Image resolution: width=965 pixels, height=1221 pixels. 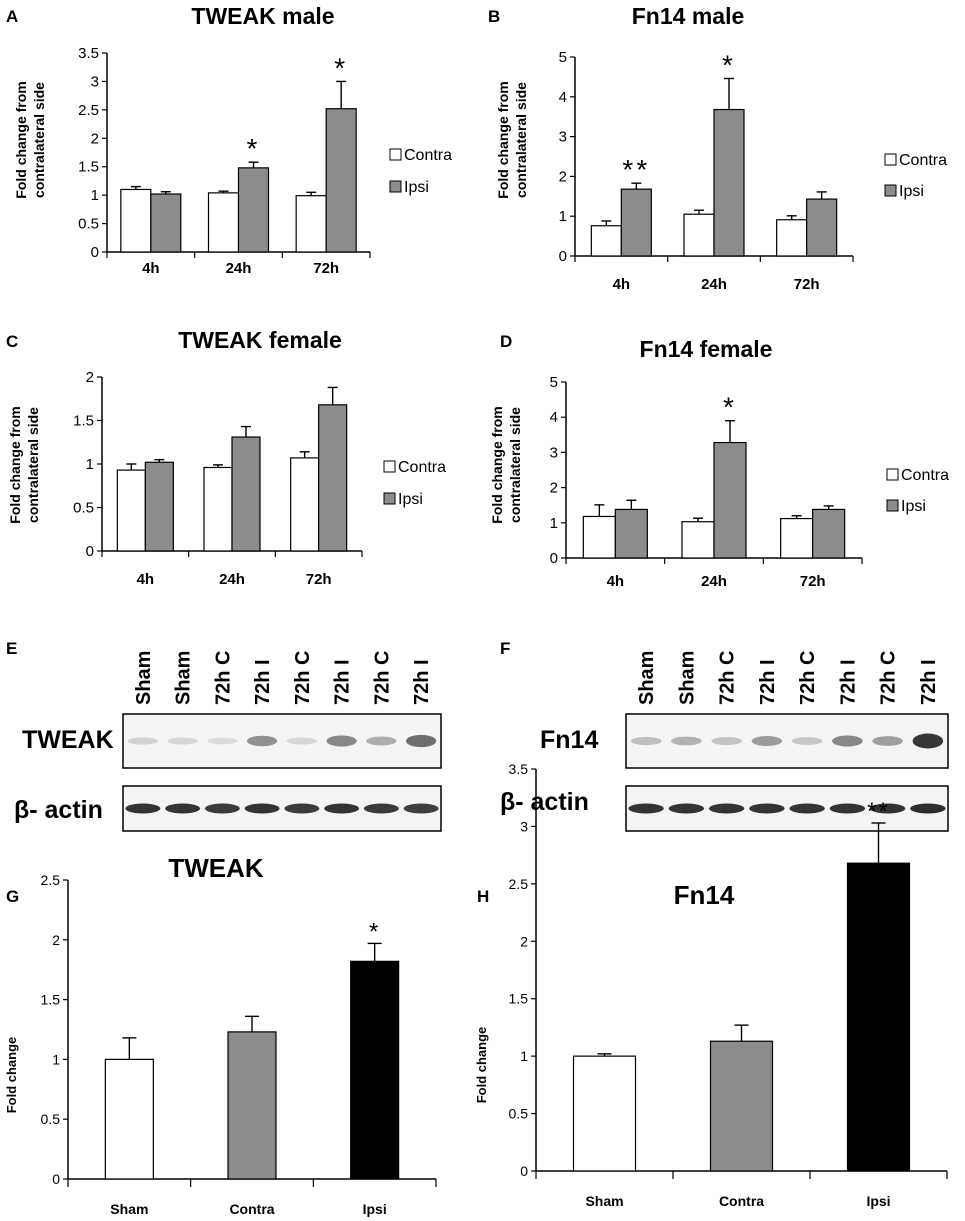 I want to click on plot-area-a: 0 0.5 1 1.5 2 2.5 3 3.5 4h 24h 72h * *, so click(x=224, y=161).